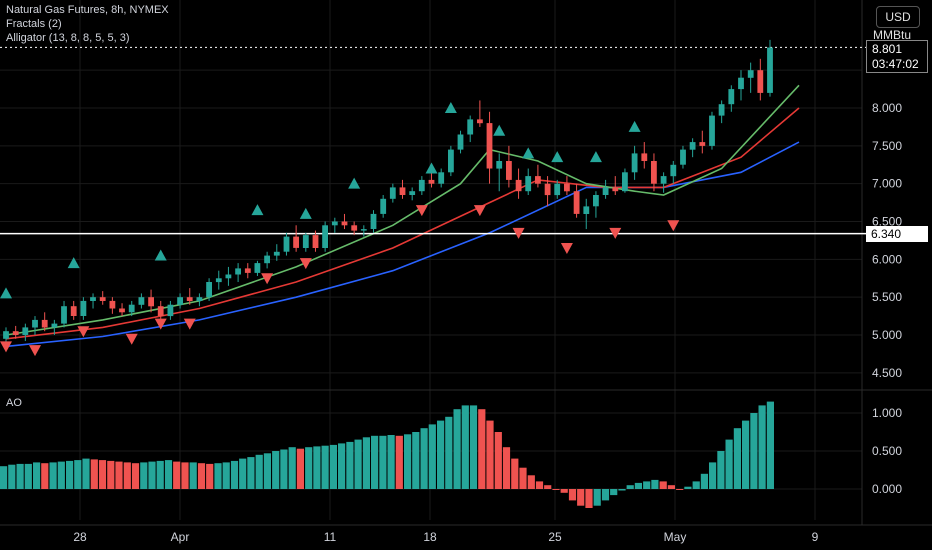 The height and width of the screenshot is (550, 932). What do you see at coordinates (898, 17) in the screenshot?
I see `currency-button: USD` at bounding box center [898, 17].